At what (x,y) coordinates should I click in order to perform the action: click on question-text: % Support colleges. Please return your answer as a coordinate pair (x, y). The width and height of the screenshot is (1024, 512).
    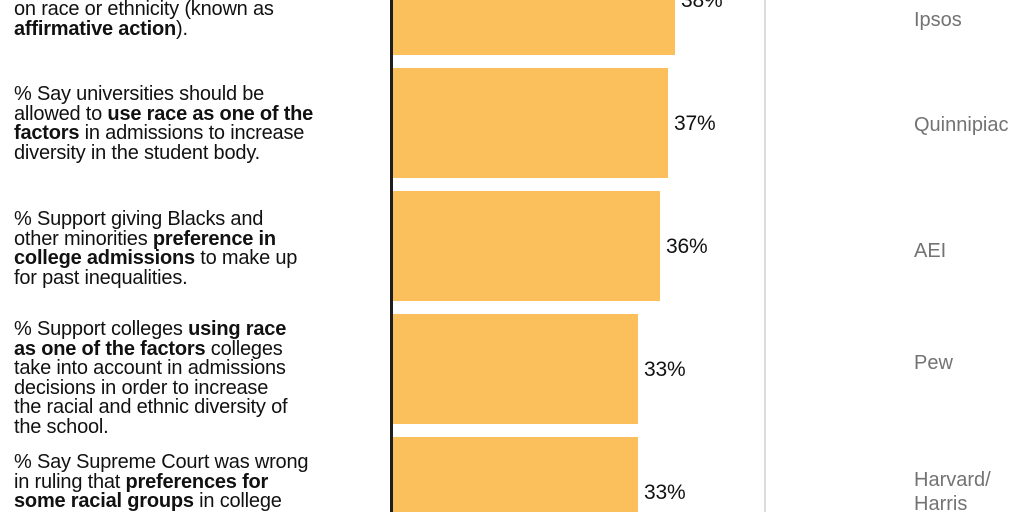
    Looking at the image, I should click on (101, 329).